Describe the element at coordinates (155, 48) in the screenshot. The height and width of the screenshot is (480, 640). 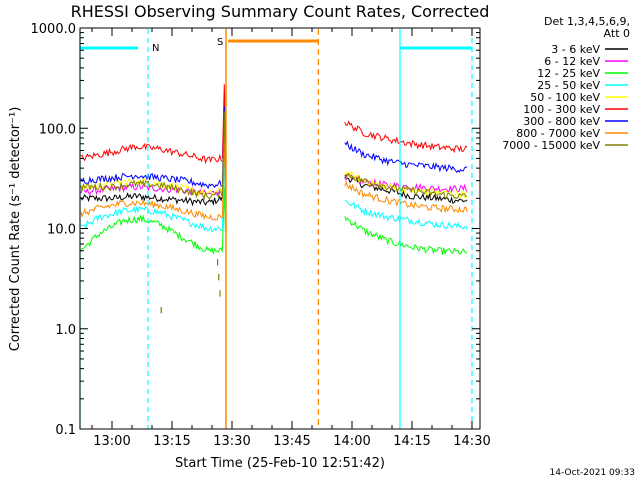
I see `night-label: N` at that location.